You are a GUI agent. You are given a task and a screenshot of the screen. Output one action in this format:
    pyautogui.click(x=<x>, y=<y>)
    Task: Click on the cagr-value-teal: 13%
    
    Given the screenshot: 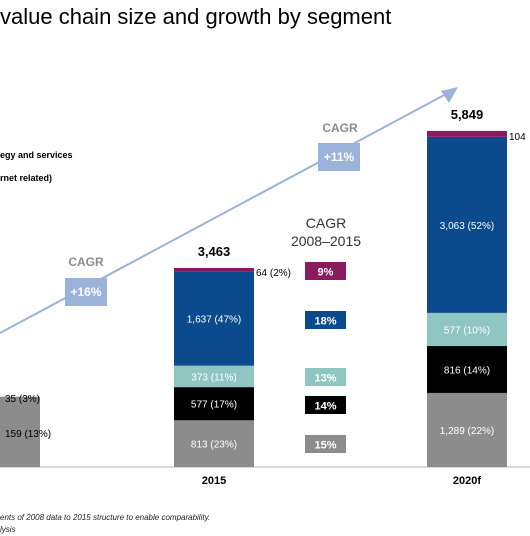 What is the action you would take?
    pyautogui.click(x=325, y=379)
    